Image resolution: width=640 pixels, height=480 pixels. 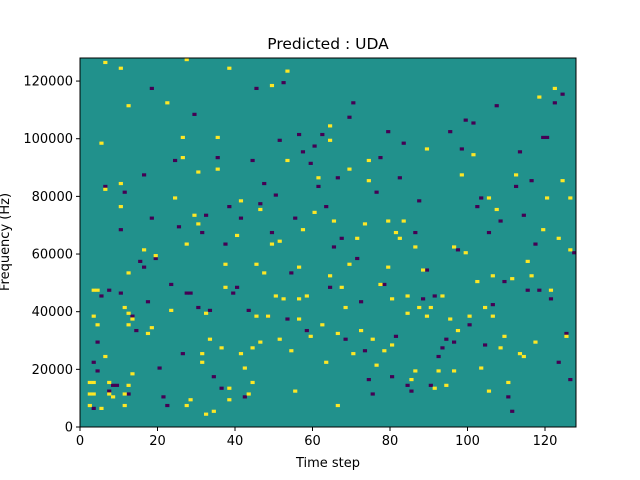 I want to click on y-tick-label: 120000, so click(x=48, y=82).